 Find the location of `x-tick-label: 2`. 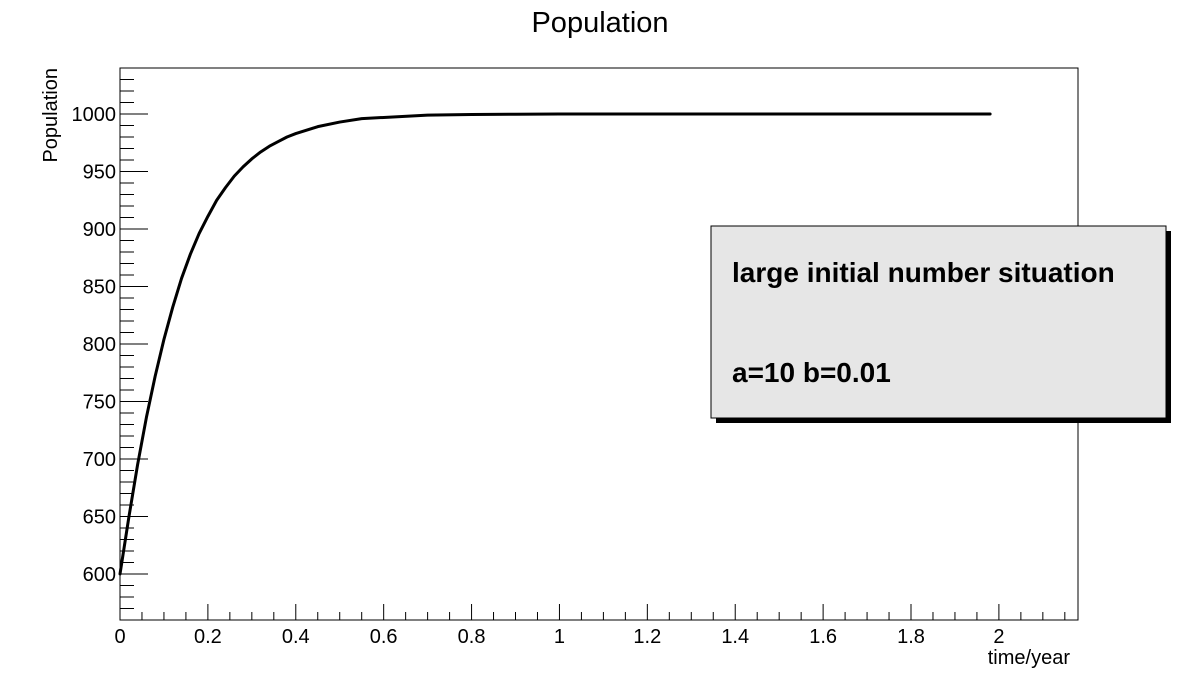

x-tick-label: 2 is located at coordinates (998, 637).